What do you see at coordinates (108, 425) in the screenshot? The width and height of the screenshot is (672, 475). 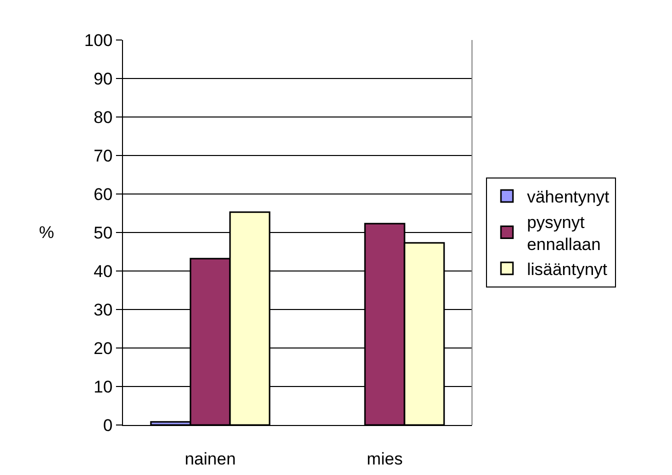 I see `y-tick-label: 0` at bounding box center [108, 425].